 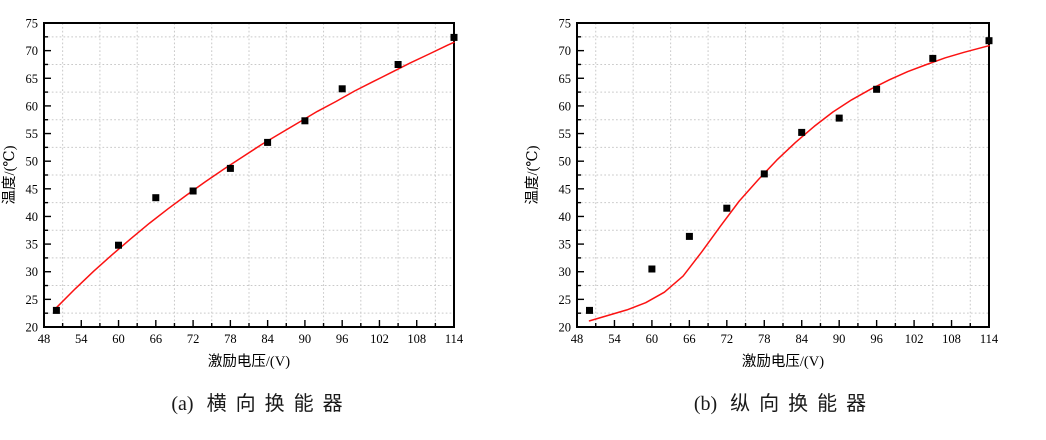 What do you see at coordinates (279, 404) in the screenshot?
I see `caption-a-title: 横向换能器` at bounding box center [279, 404].